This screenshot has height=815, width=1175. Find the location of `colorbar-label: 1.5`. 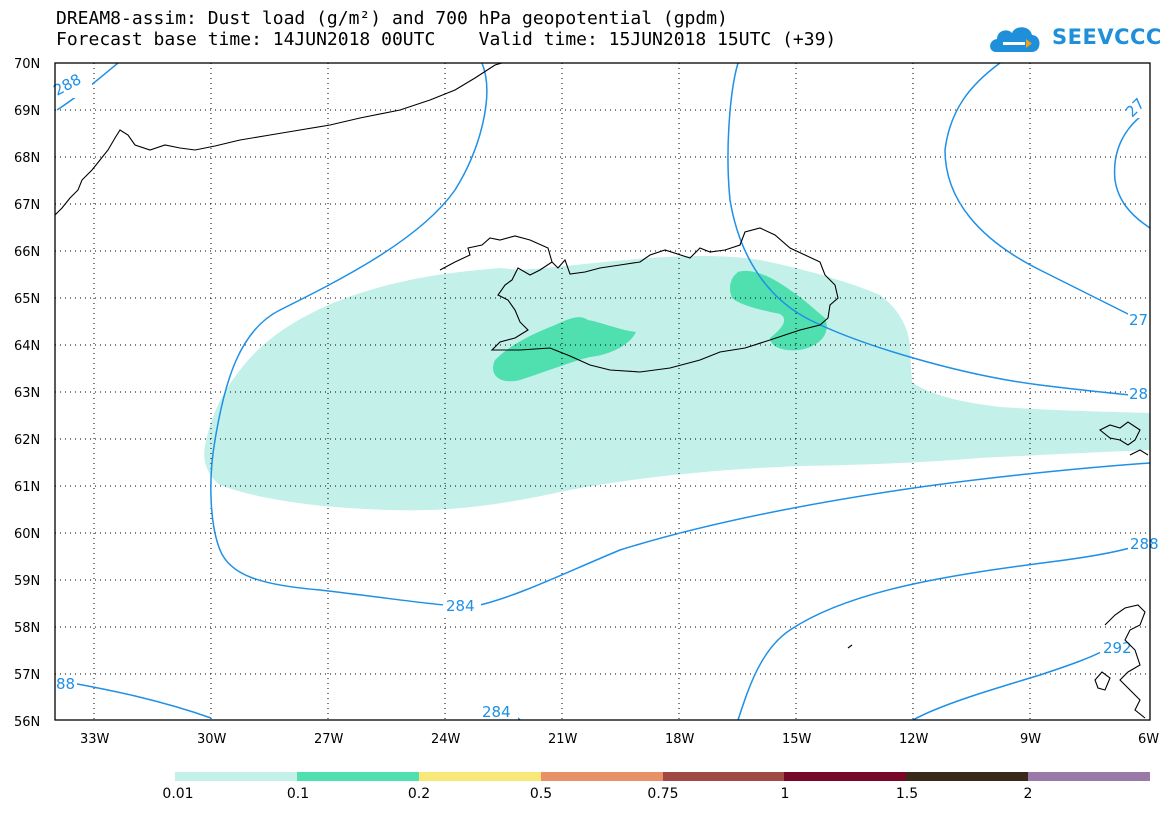

colorbar-label: 1.5 is located at coordinates (907, 794).